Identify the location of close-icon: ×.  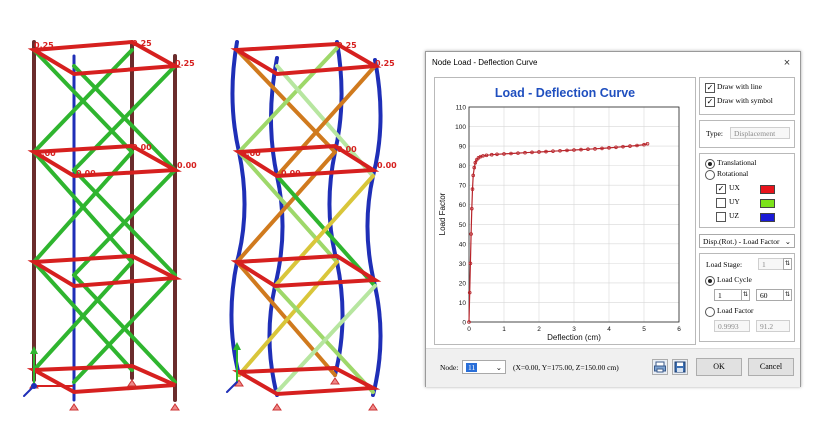
(787, 63).